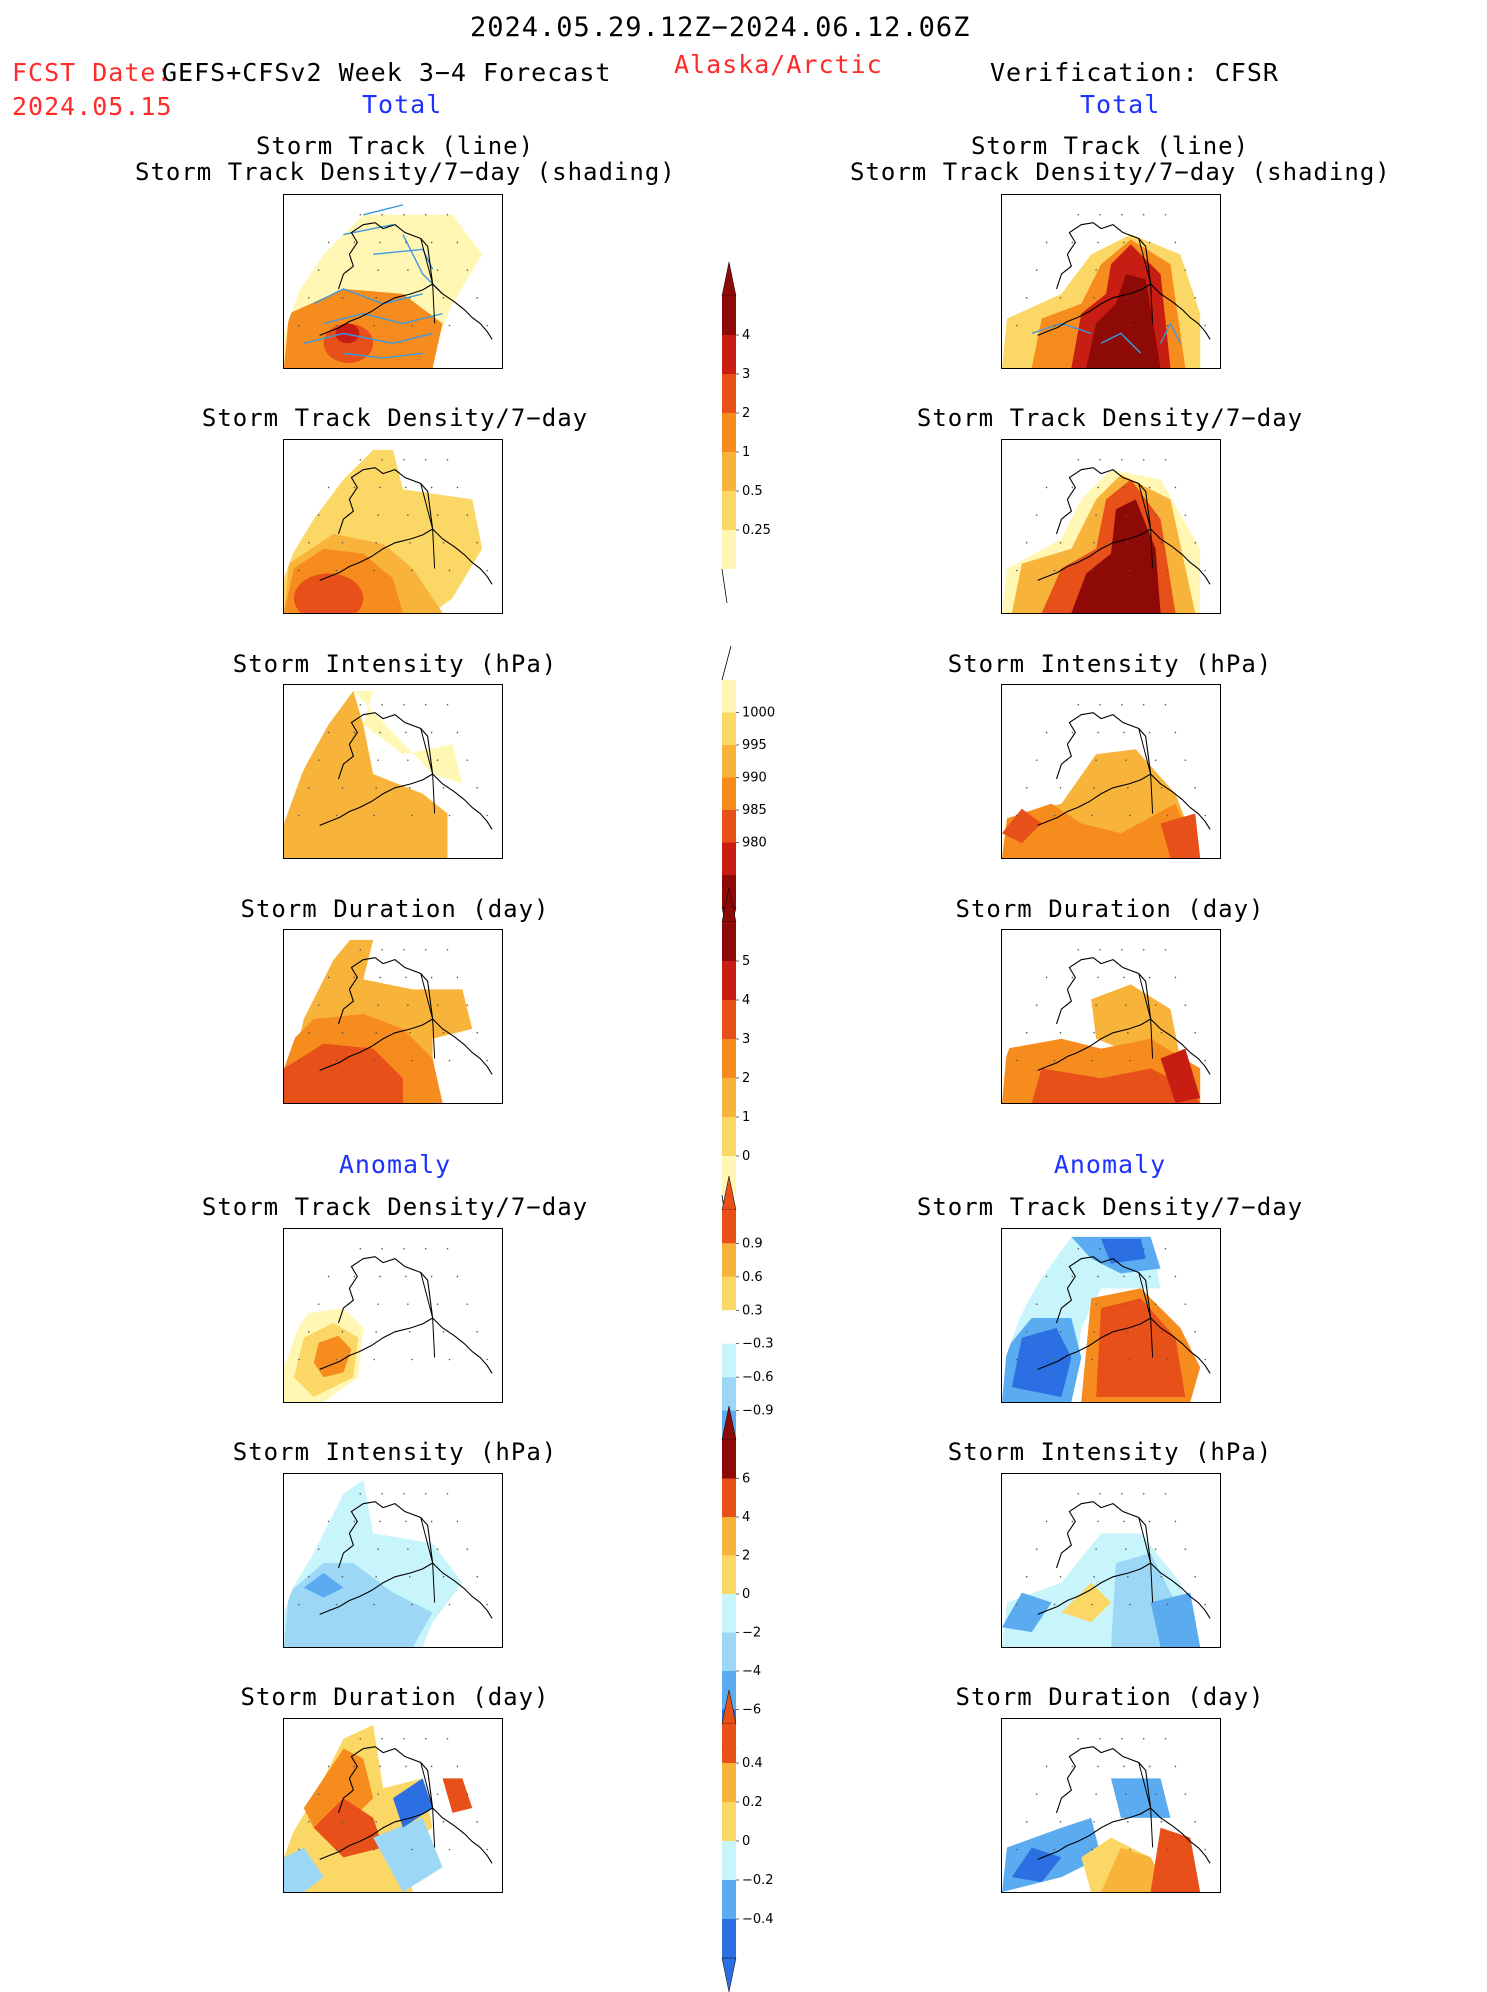 This screenshot has height=1992, width=1487. I want to click on colorbar-tick-label: 980, so click(754, 843).